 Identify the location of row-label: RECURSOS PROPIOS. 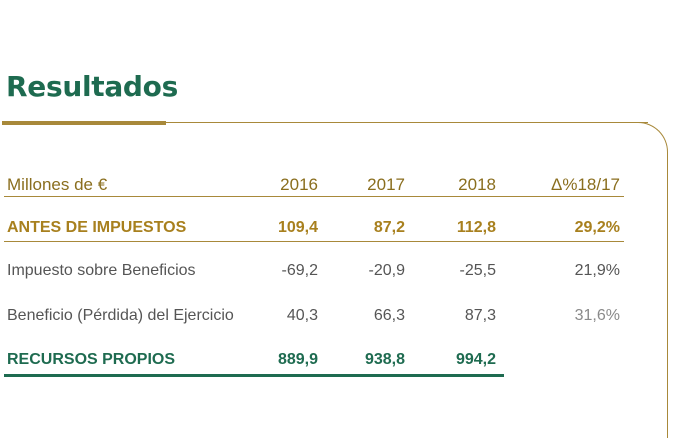
(91, 359).